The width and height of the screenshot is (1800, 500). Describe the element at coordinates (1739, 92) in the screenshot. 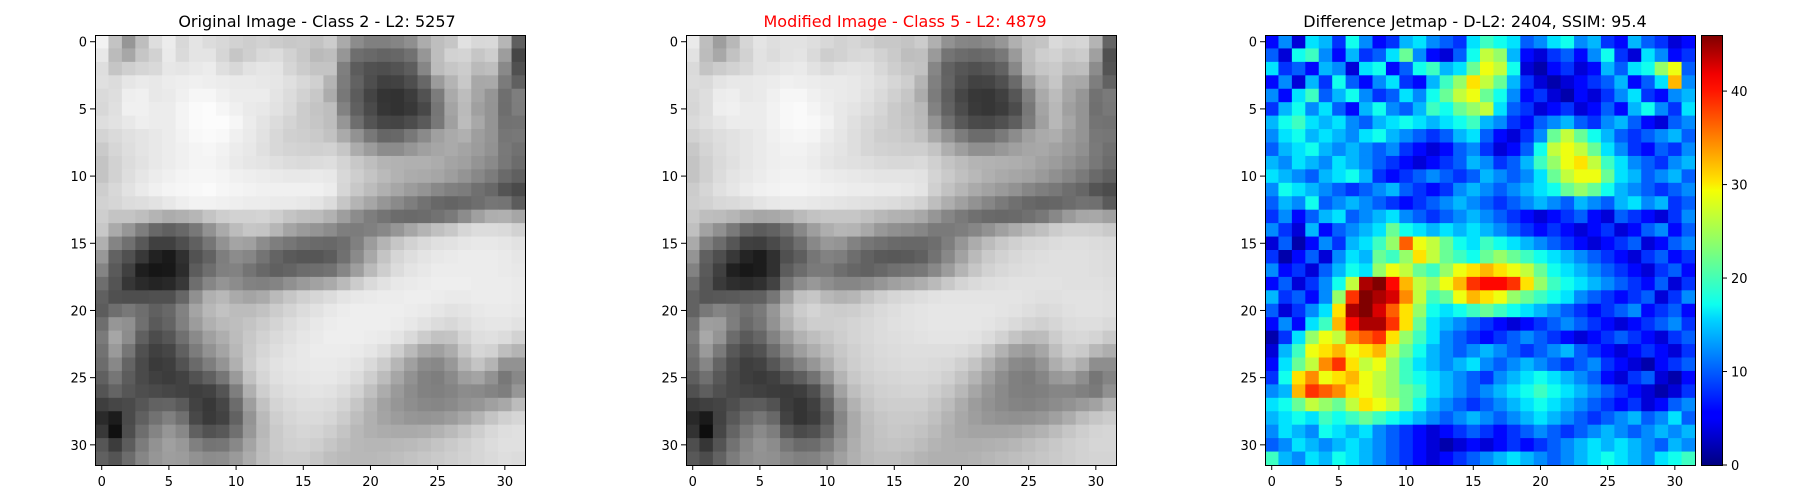

I see `colorbar-tick-label: 40` at that location.